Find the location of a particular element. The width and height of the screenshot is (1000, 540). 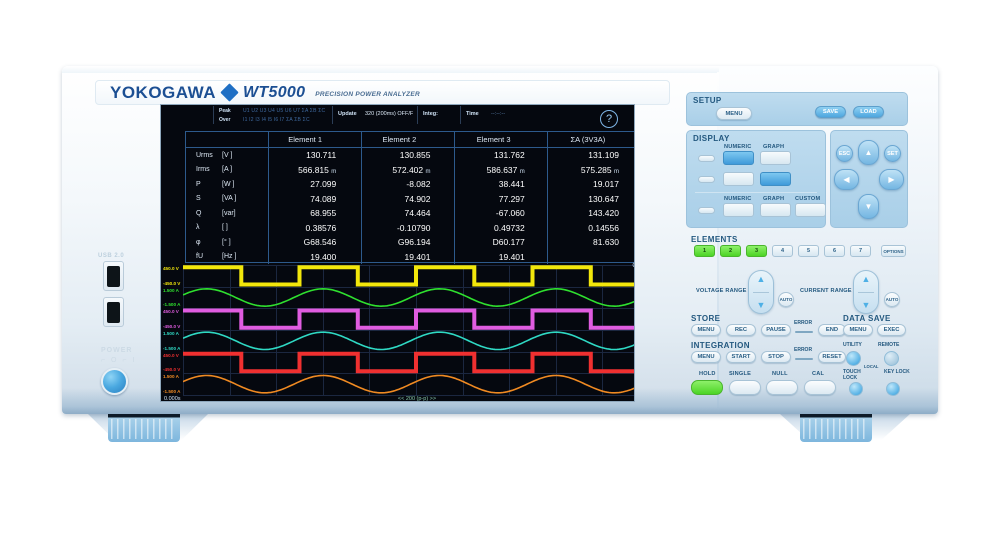

right-foot is located at coordinates (836, 428).